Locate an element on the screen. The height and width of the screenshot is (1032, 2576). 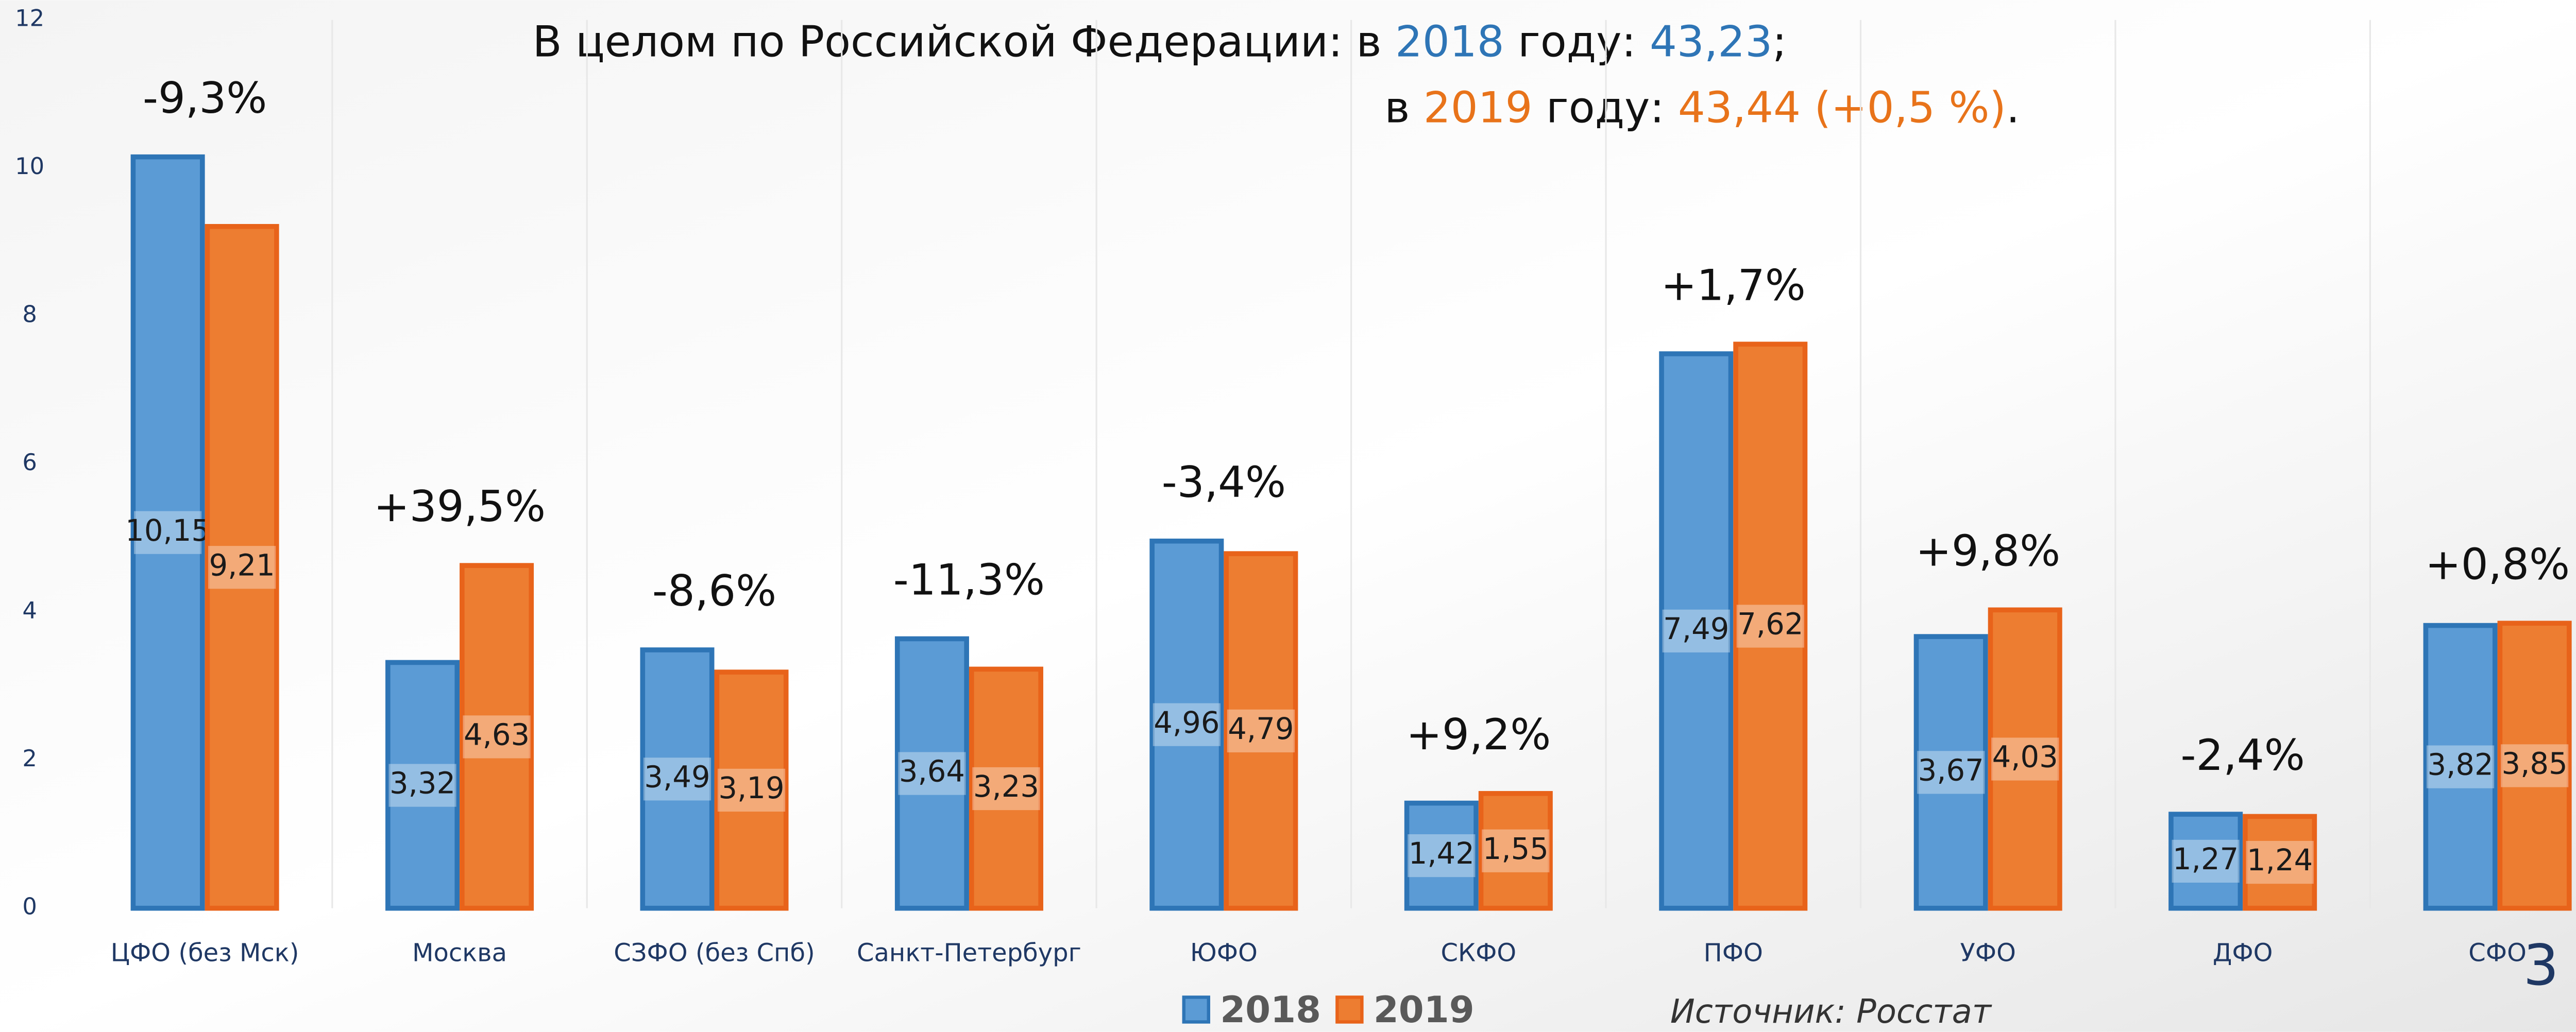
value-label: 4,03 is located at coordinates (2025, 757).